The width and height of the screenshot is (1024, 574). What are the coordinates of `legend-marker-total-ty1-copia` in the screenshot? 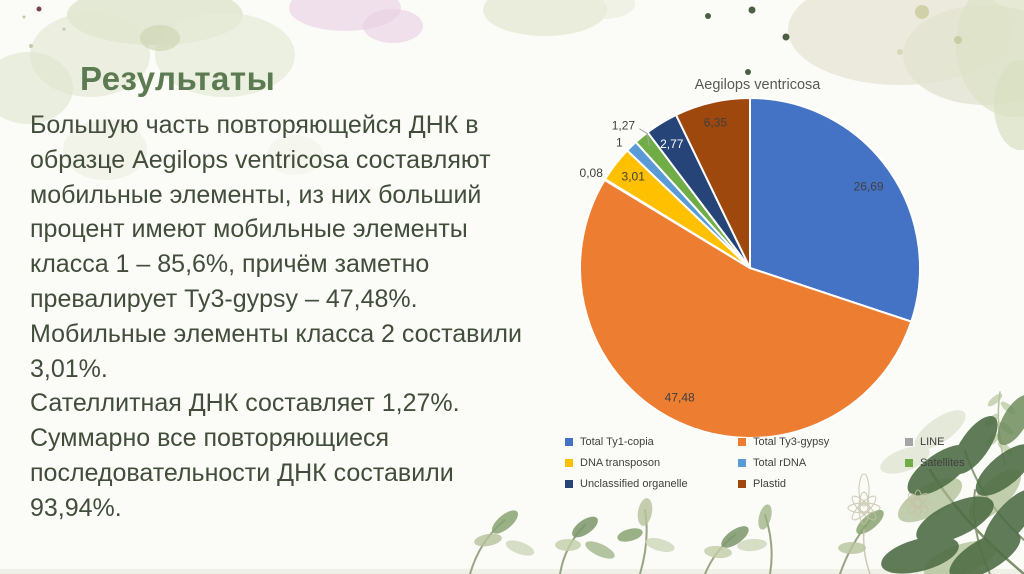 It's located at (569, 442).